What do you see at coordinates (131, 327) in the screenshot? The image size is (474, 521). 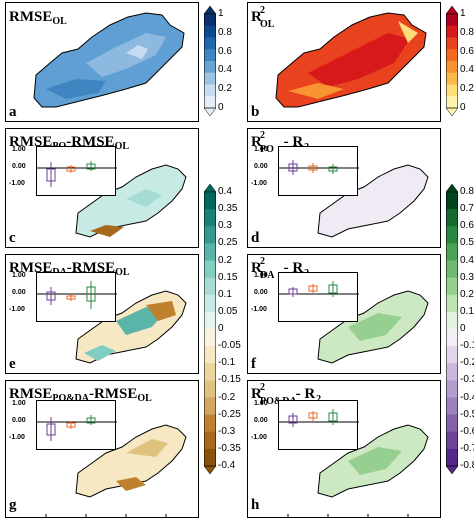 I see `map-rmse-da-diff` at bounding box center [131, 327].